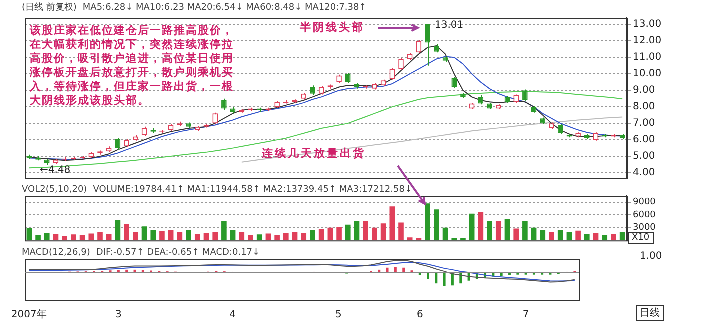  What do you see at coordinates (644, 215) in the screenshot?
I see `y-tick-label: 6000` at bounding box center [644, 215].